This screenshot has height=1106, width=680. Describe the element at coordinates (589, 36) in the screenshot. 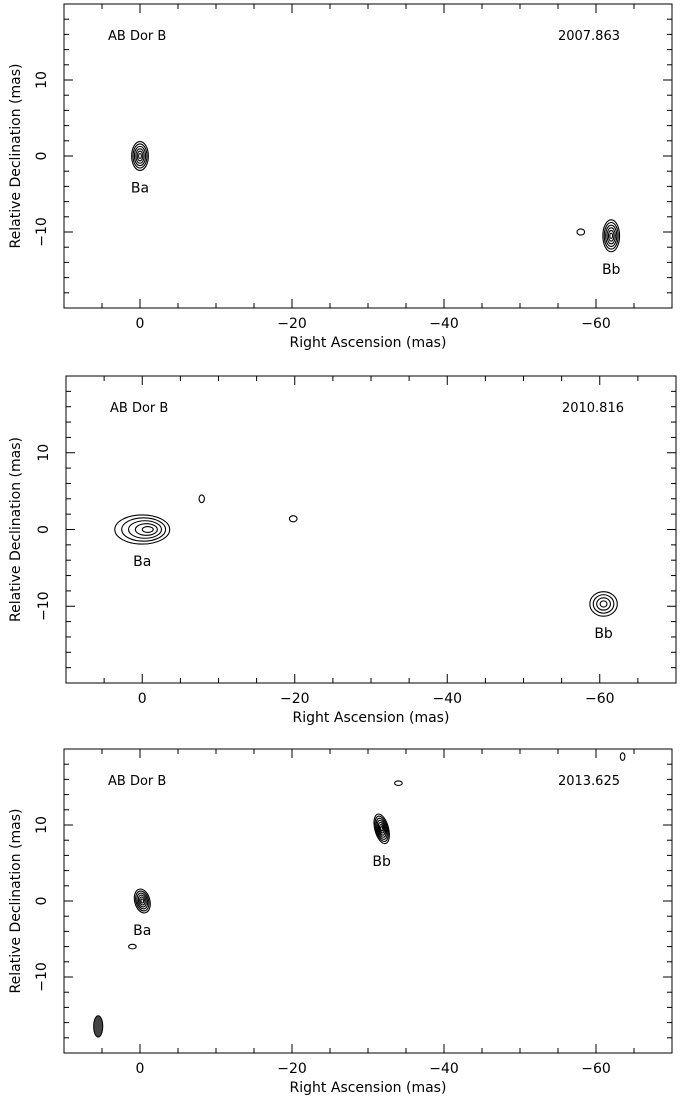

I see `epoch-label: 2007.863` at that location.